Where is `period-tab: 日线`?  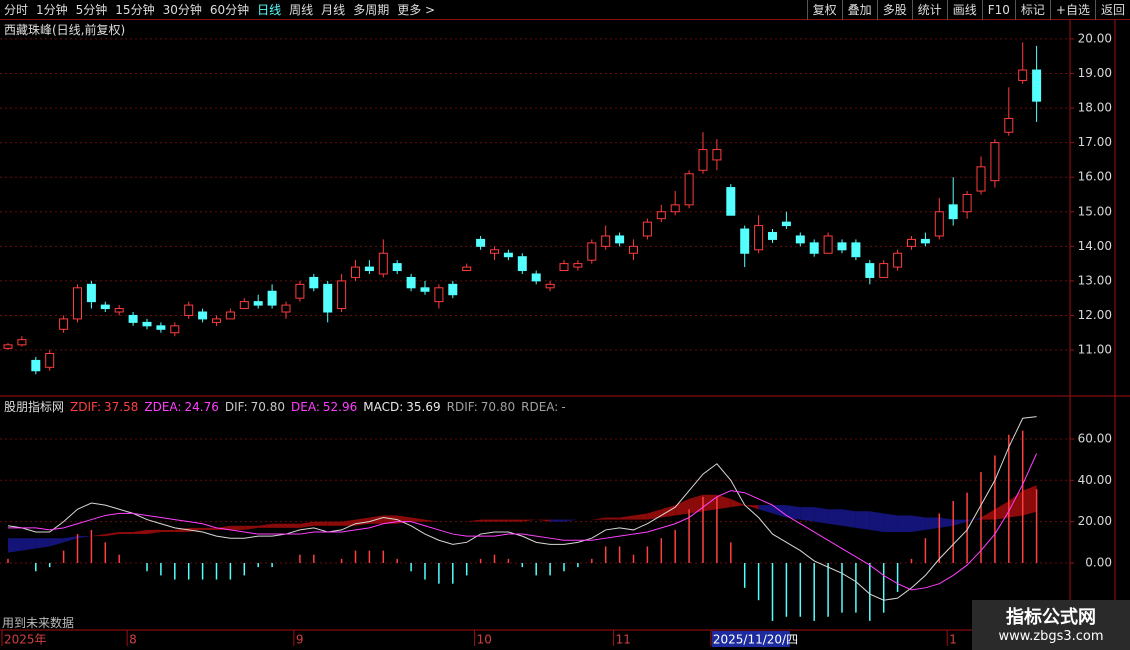 period-tab: 日线 is located at coordinates (269, 10).